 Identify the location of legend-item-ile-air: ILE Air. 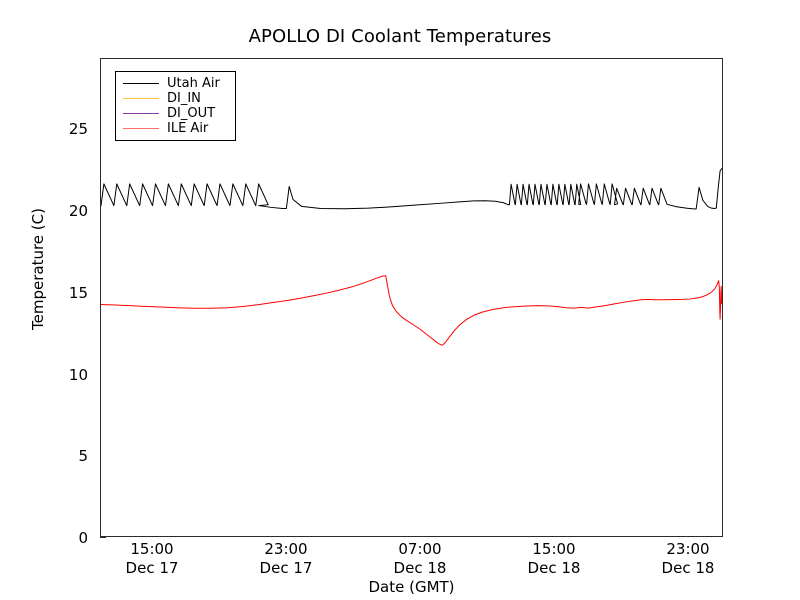
(175, 128).